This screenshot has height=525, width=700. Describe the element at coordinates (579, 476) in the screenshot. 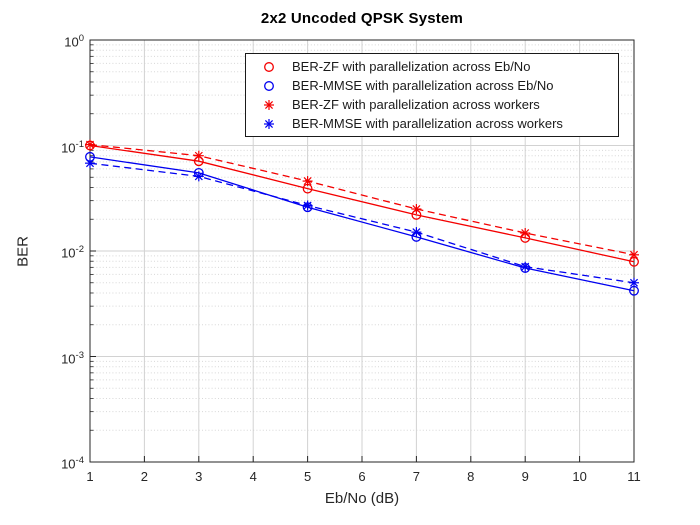

I see `x-tick-label: 10` at that location.